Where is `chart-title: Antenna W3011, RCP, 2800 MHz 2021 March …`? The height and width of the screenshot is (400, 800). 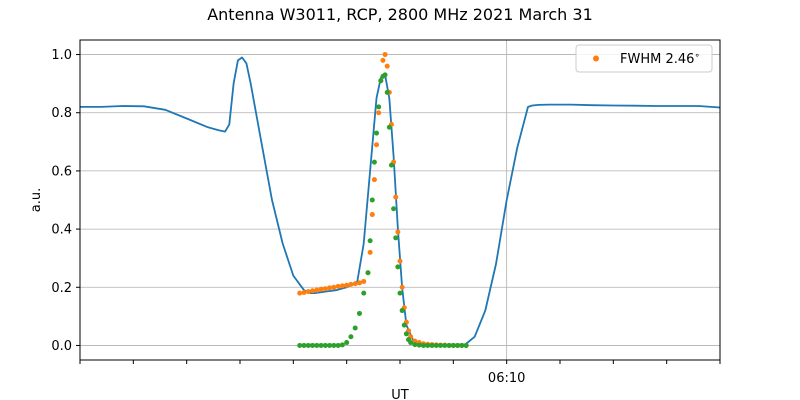 chart-title: Antenna W3011, RCP, 2800 MHz 2021 March … is located at coordinates (400, 14).